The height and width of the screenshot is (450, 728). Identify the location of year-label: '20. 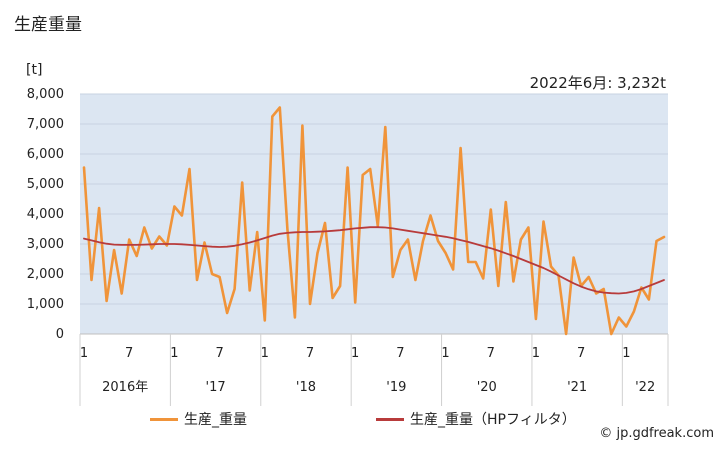
(487, 387).